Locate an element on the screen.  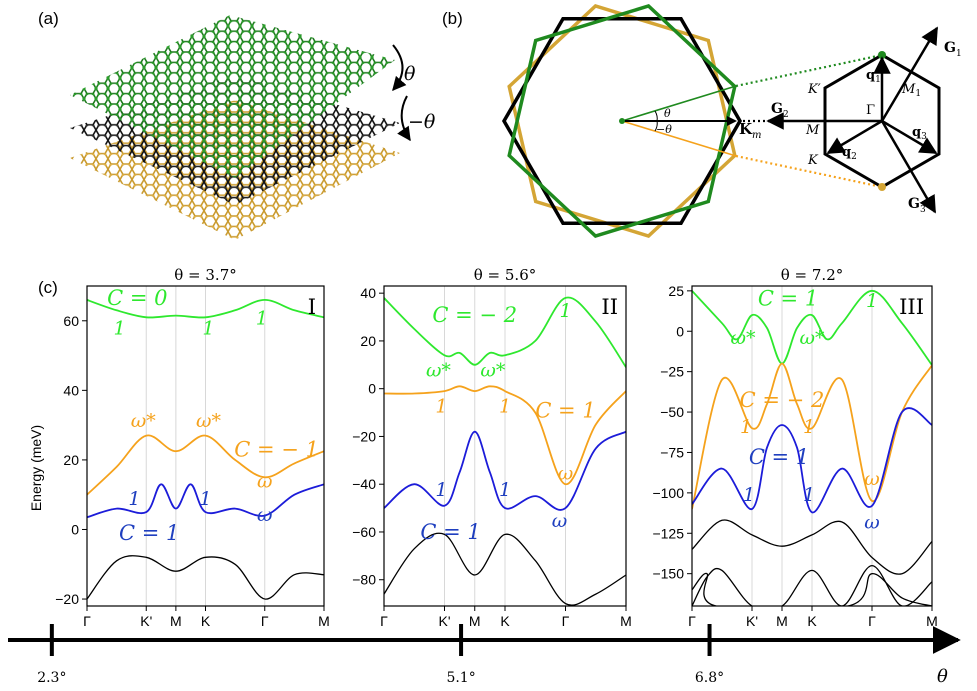
plot-title: θ = 7.2° is located at coordinates (812, 275).